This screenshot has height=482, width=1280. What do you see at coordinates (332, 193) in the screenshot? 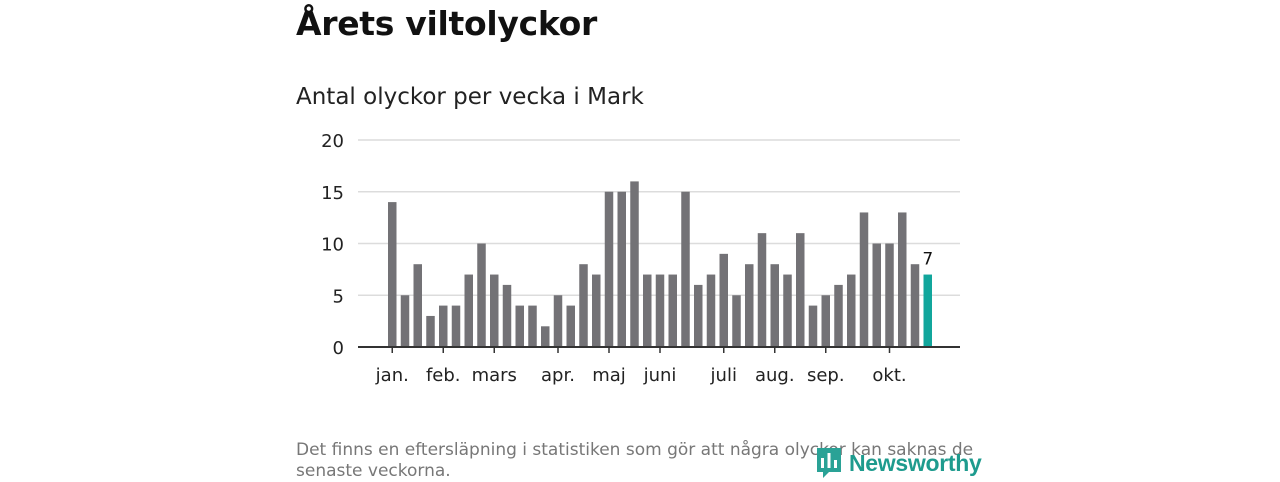
I see `y-tick-label: 15` at bounding box center [332, 193].